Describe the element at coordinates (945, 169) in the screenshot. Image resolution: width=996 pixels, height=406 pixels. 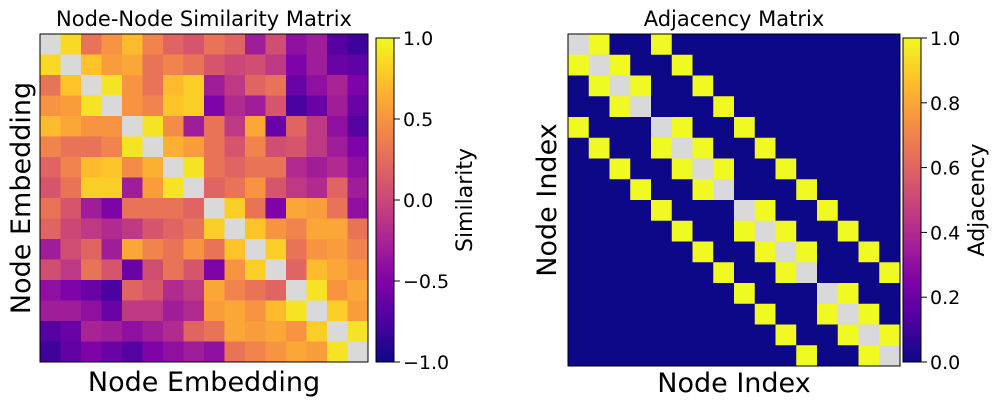
I see `adjacency-colorbar-tick-label: 0.6` at that location.